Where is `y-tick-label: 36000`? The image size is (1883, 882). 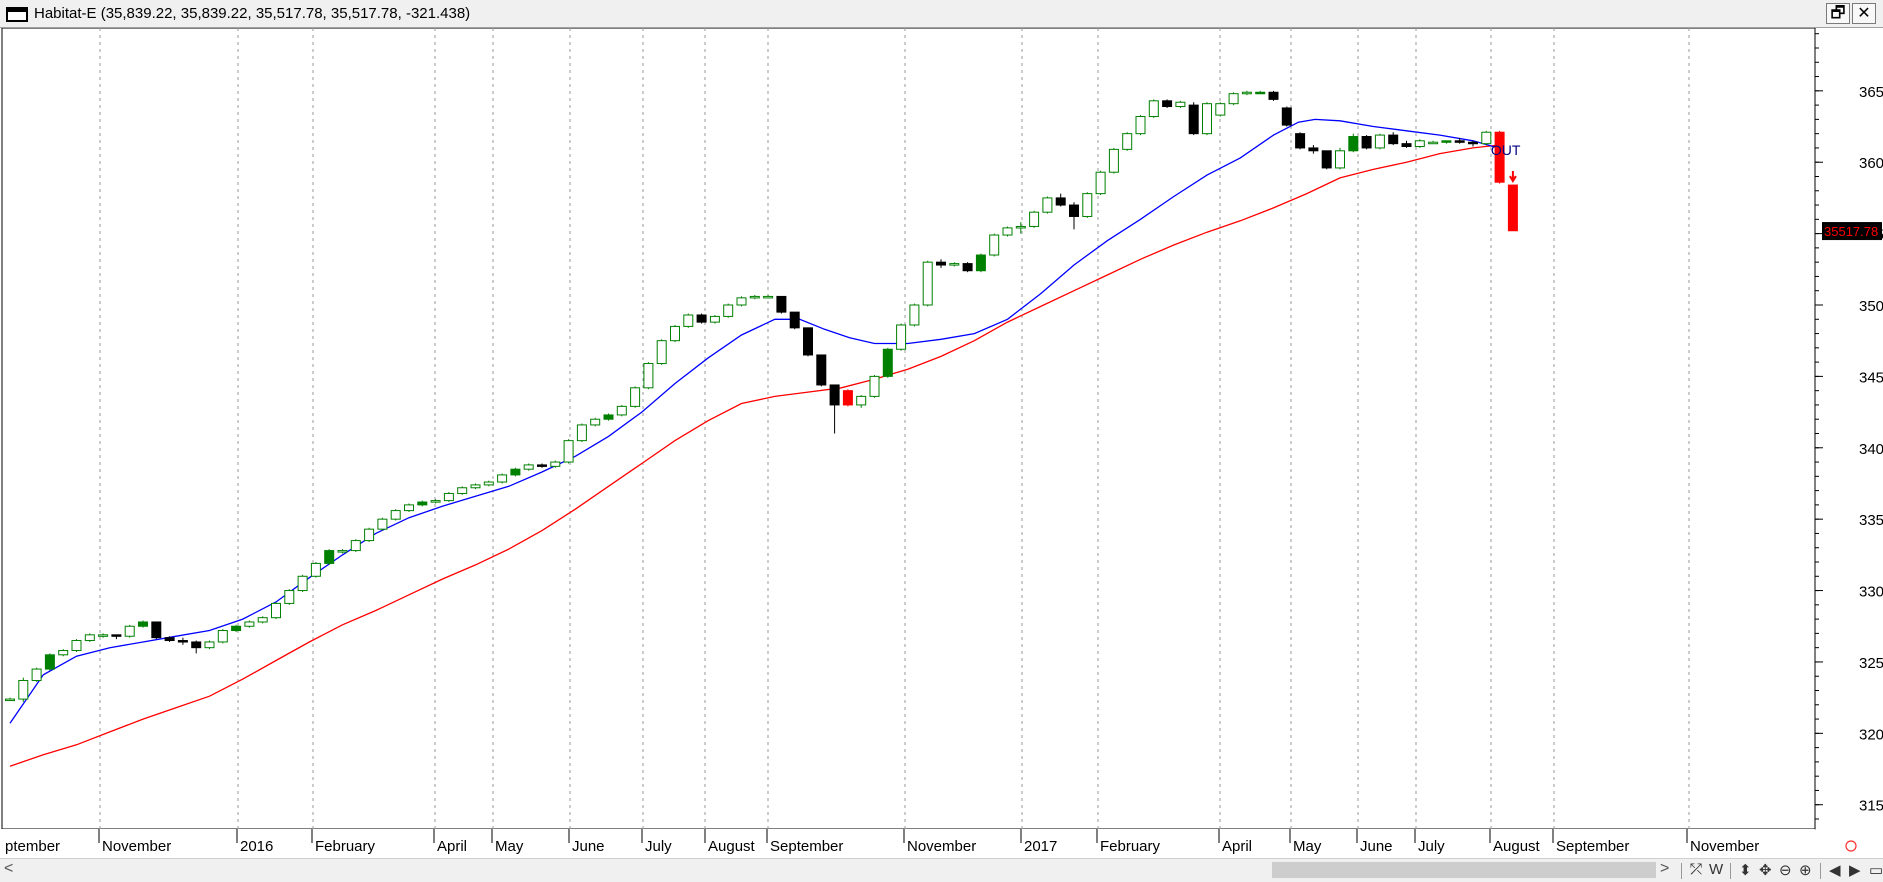 y-tick-label: 36000 is located at coordinates (1871, 163).